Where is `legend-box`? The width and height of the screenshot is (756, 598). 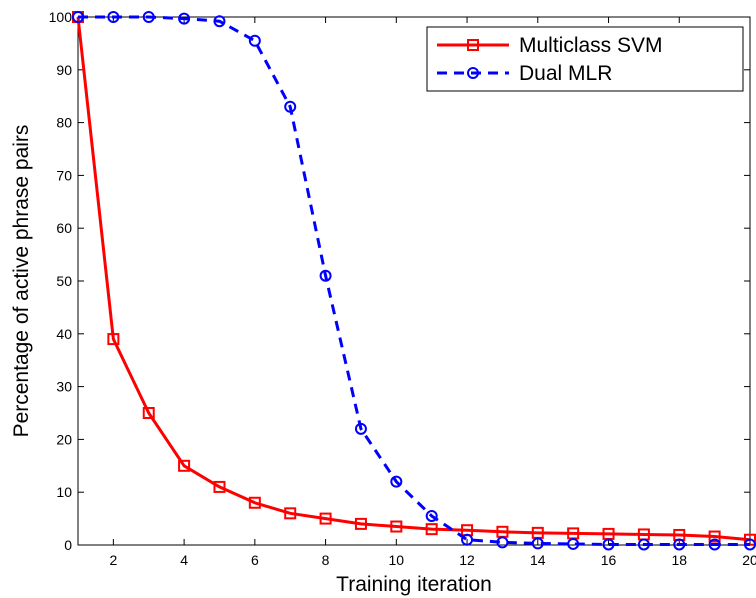
legend-box is located at coordinates (585, 59).